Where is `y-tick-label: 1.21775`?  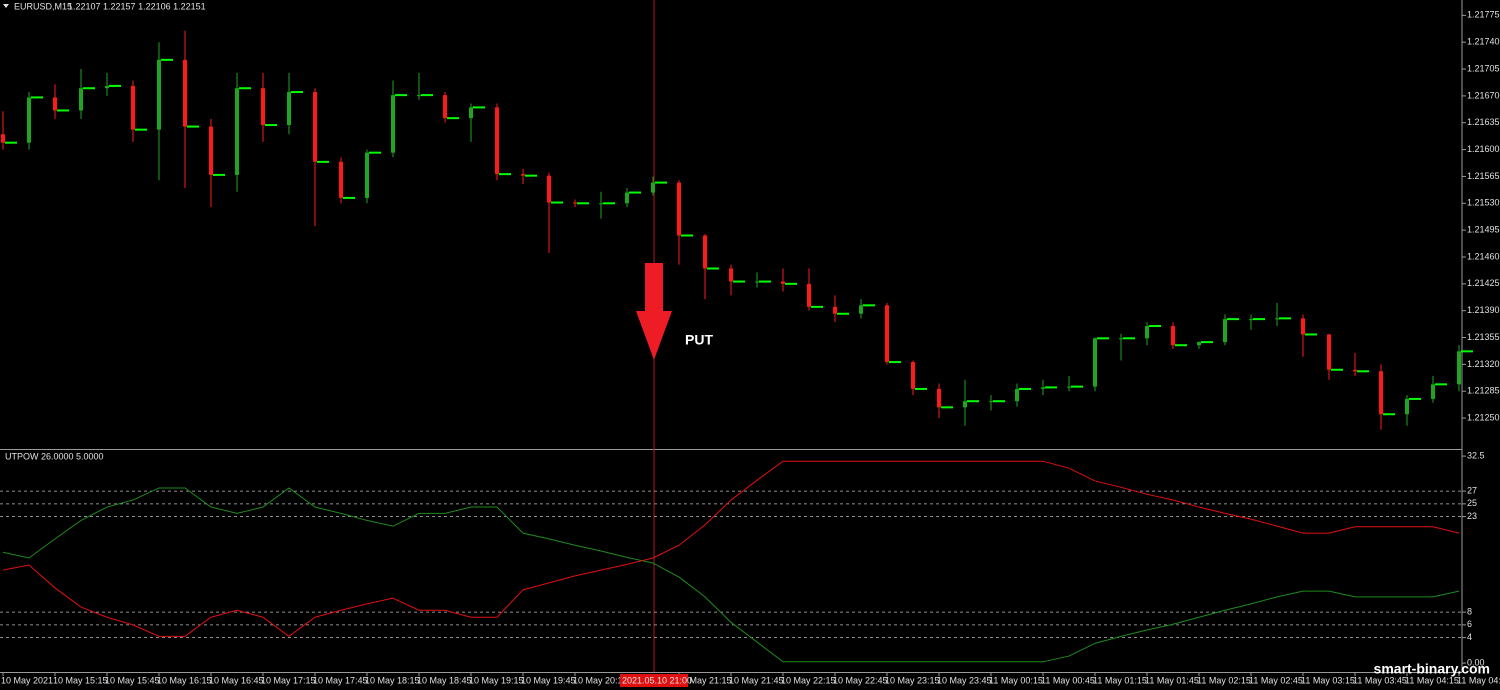 y-tick-label: 1.21775 is located at coordinates (1483, 15).